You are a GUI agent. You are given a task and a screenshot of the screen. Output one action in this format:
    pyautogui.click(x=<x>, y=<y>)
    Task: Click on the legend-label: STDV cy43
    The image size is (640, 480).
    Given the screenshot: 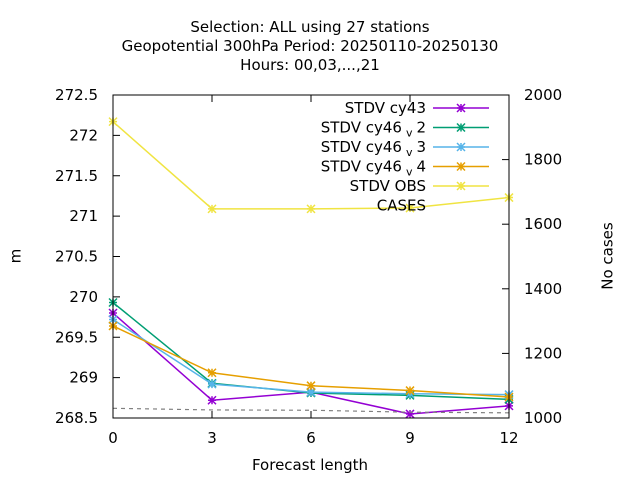 What is the action you would take?
    pyautogui.click(x=385, y=108)
    